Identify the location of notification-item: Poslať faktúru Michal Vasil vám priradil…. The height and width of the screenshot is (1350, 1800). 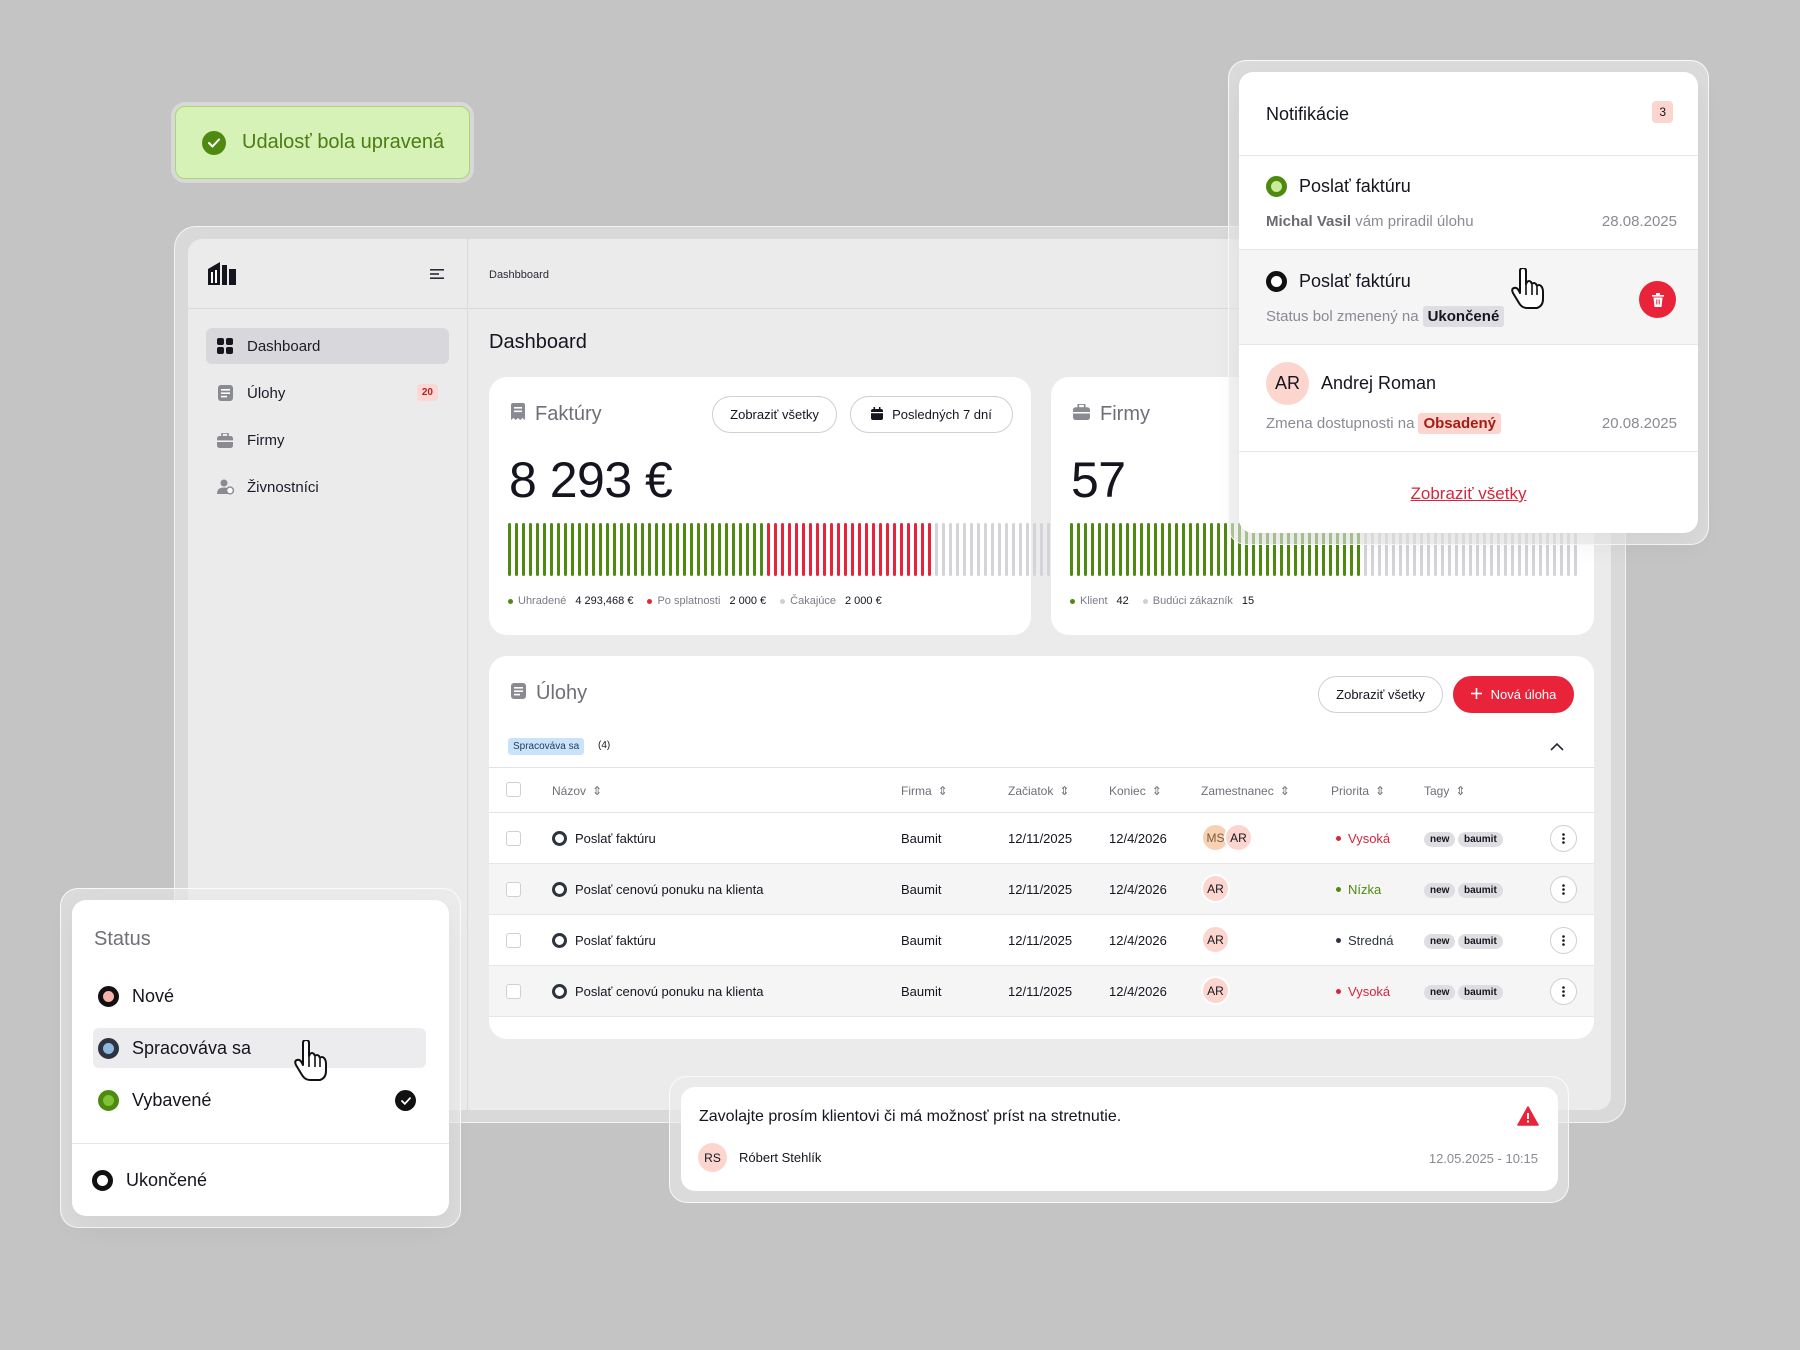
(1468, 203).